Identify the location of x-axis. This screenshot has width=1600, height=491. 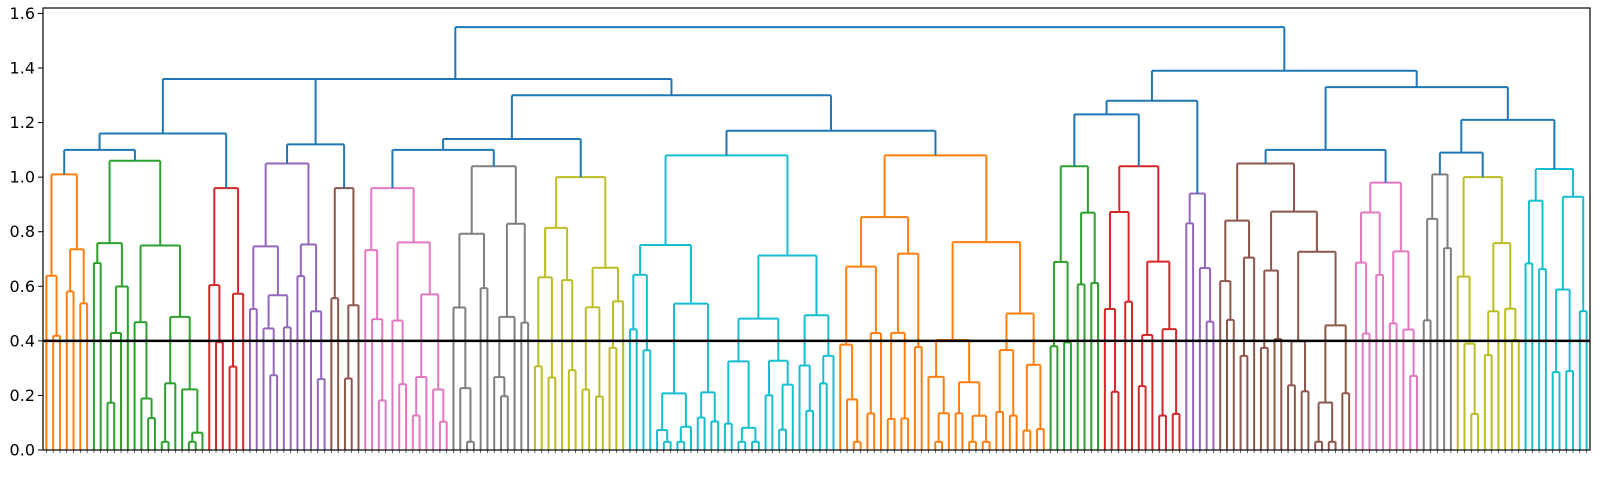
(816, 451).